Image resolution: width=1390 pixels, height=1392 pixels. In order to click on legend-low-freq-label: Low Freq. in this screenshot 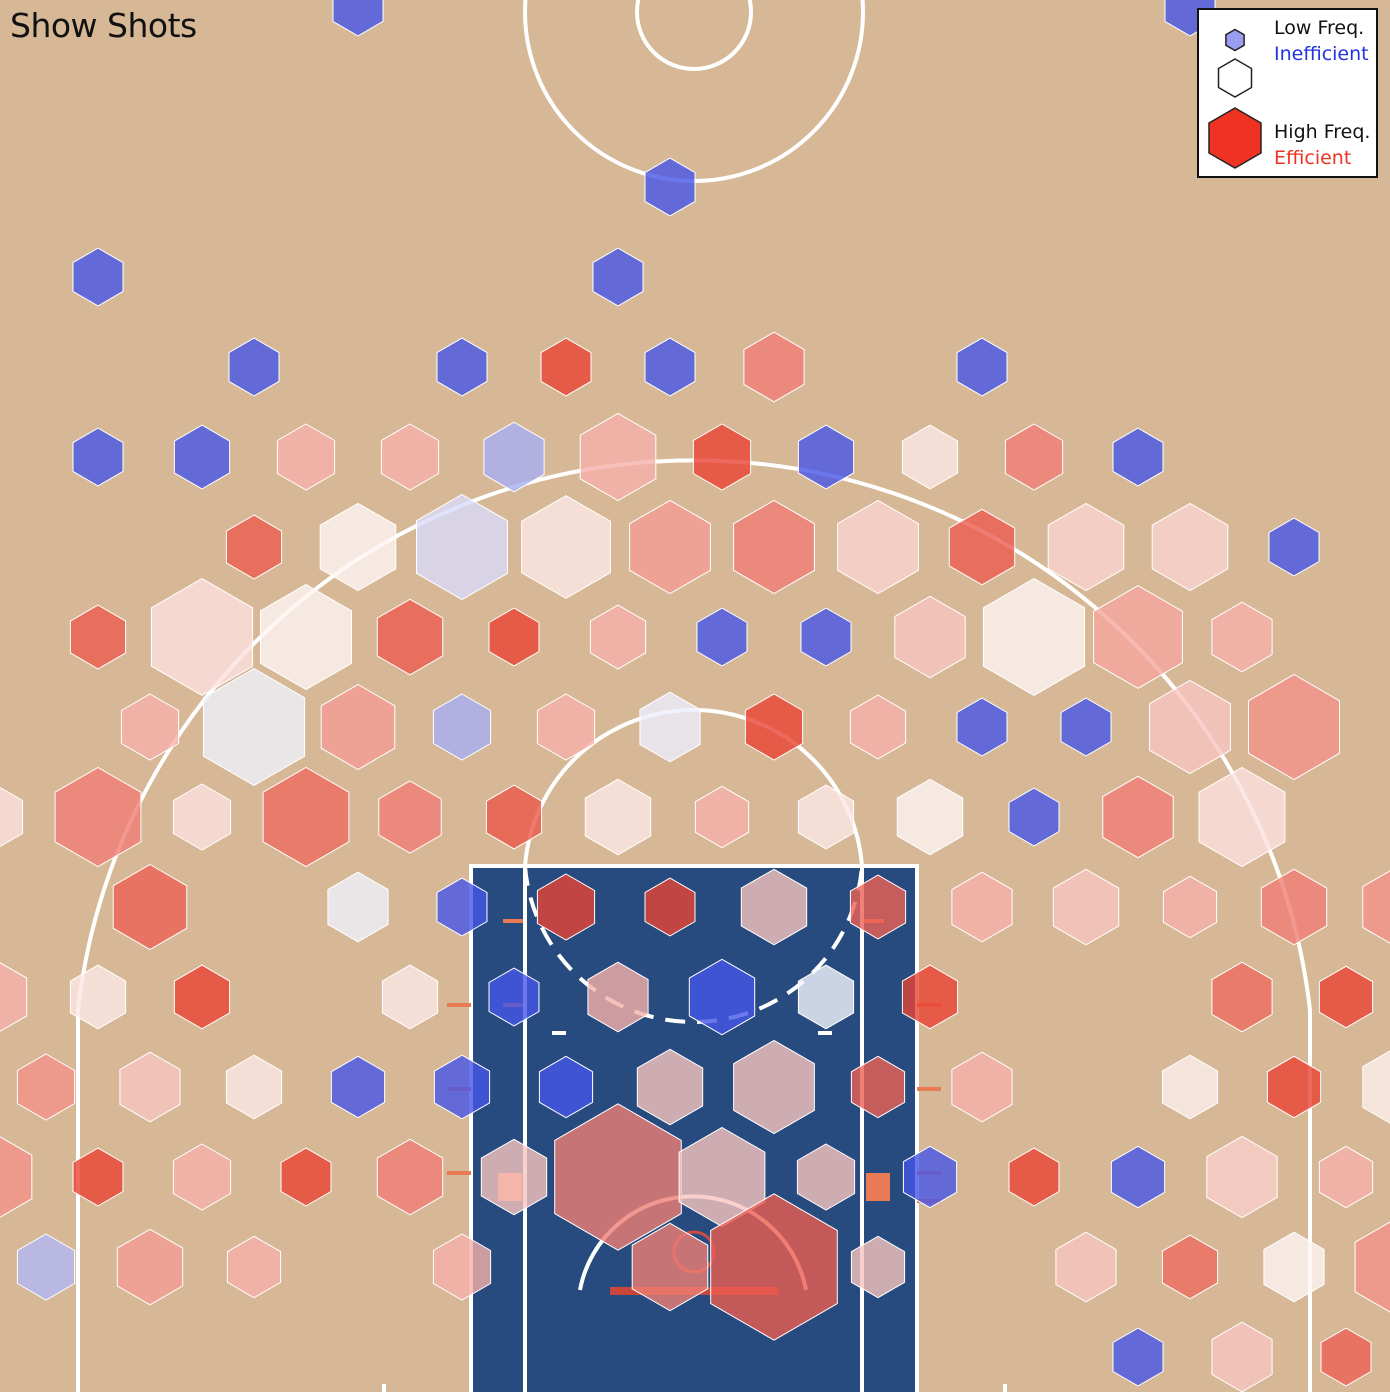, I will do `click(1319, 28)`.